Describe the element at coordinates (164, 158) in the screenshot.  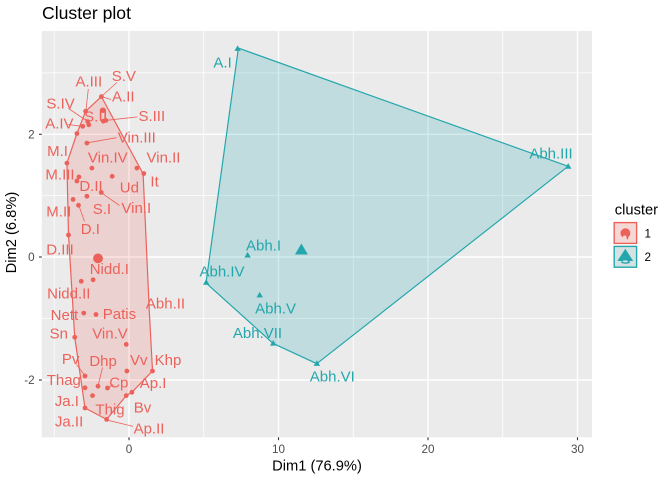
I see `svg-text: Vin.II` at that location.